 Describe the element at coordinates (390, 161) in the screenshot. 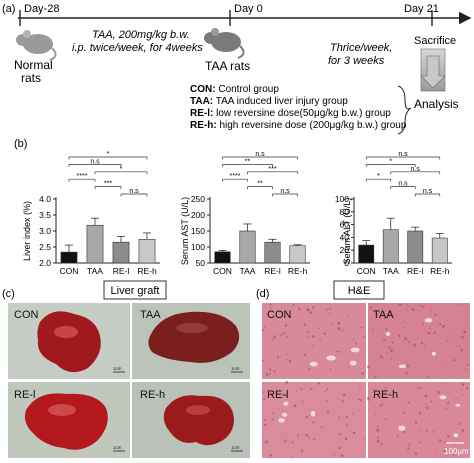

I see `significance-label: *` at that location.